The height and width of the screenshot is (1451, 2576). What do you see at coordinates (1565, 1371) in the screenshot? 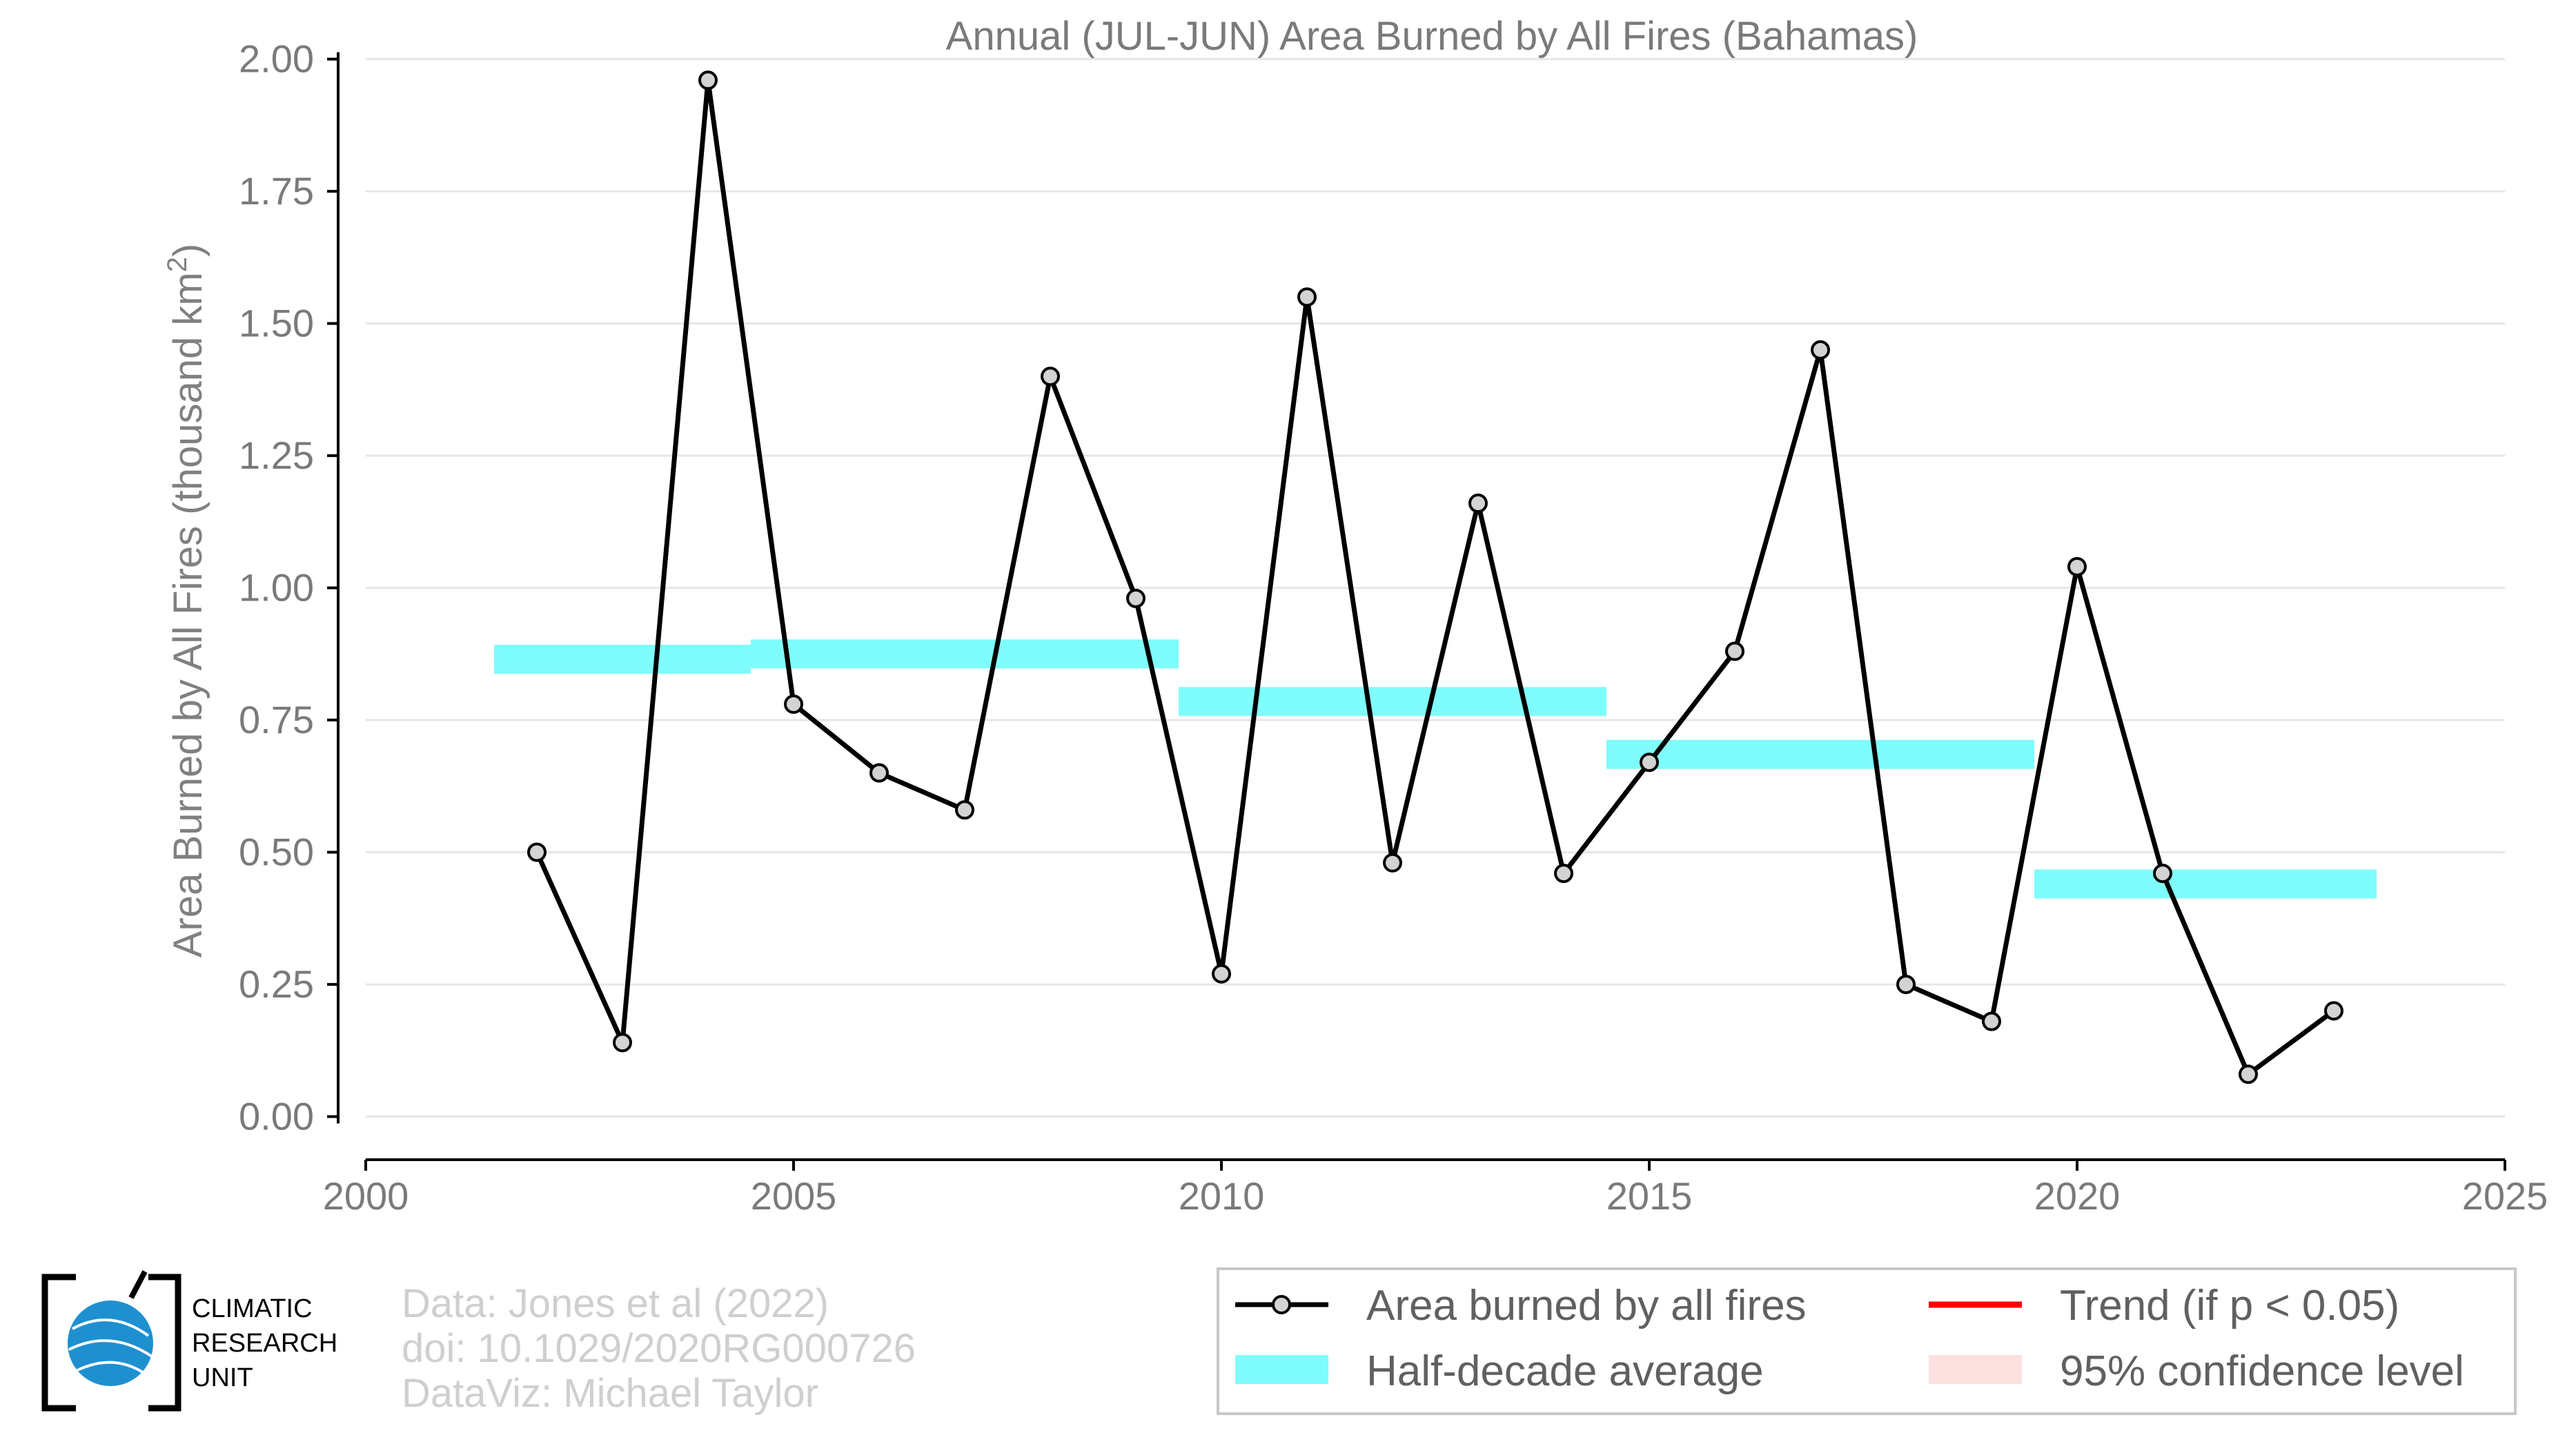
I see `legend-label-half-decade: Half-decade average` at bounding box center [1565, 1371].